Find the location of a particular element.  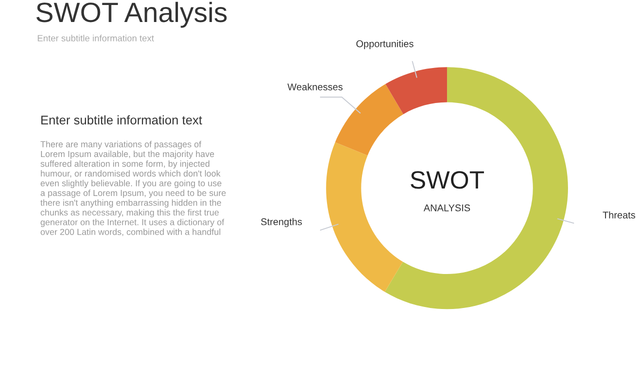

text: ANALYSIS is located at coordinates (447, 208).